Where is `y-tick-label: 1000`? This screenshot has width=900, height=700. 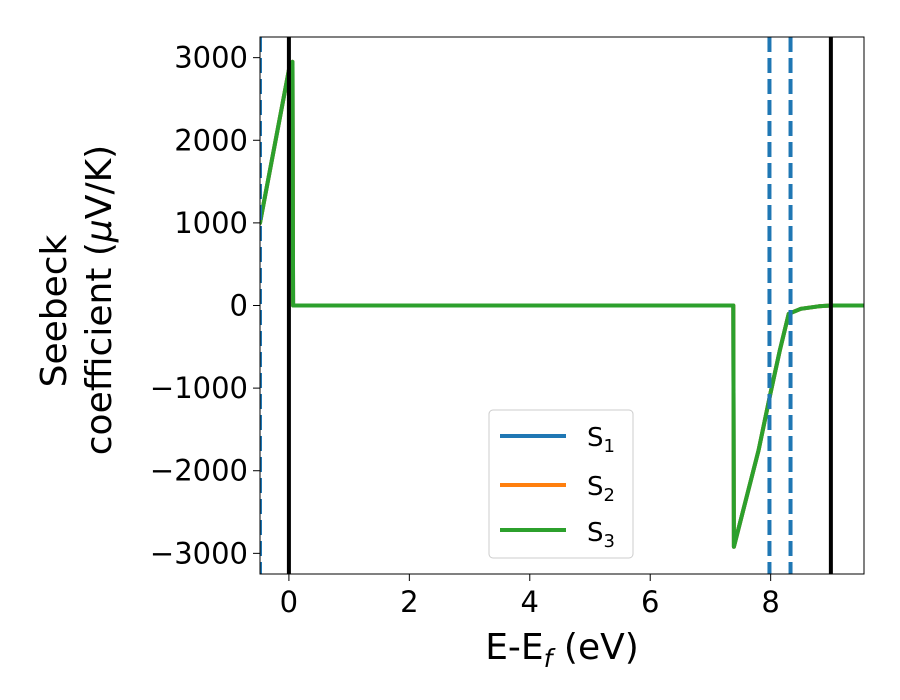 y-tick-label: 1000 is located at coordinates (211, 223).